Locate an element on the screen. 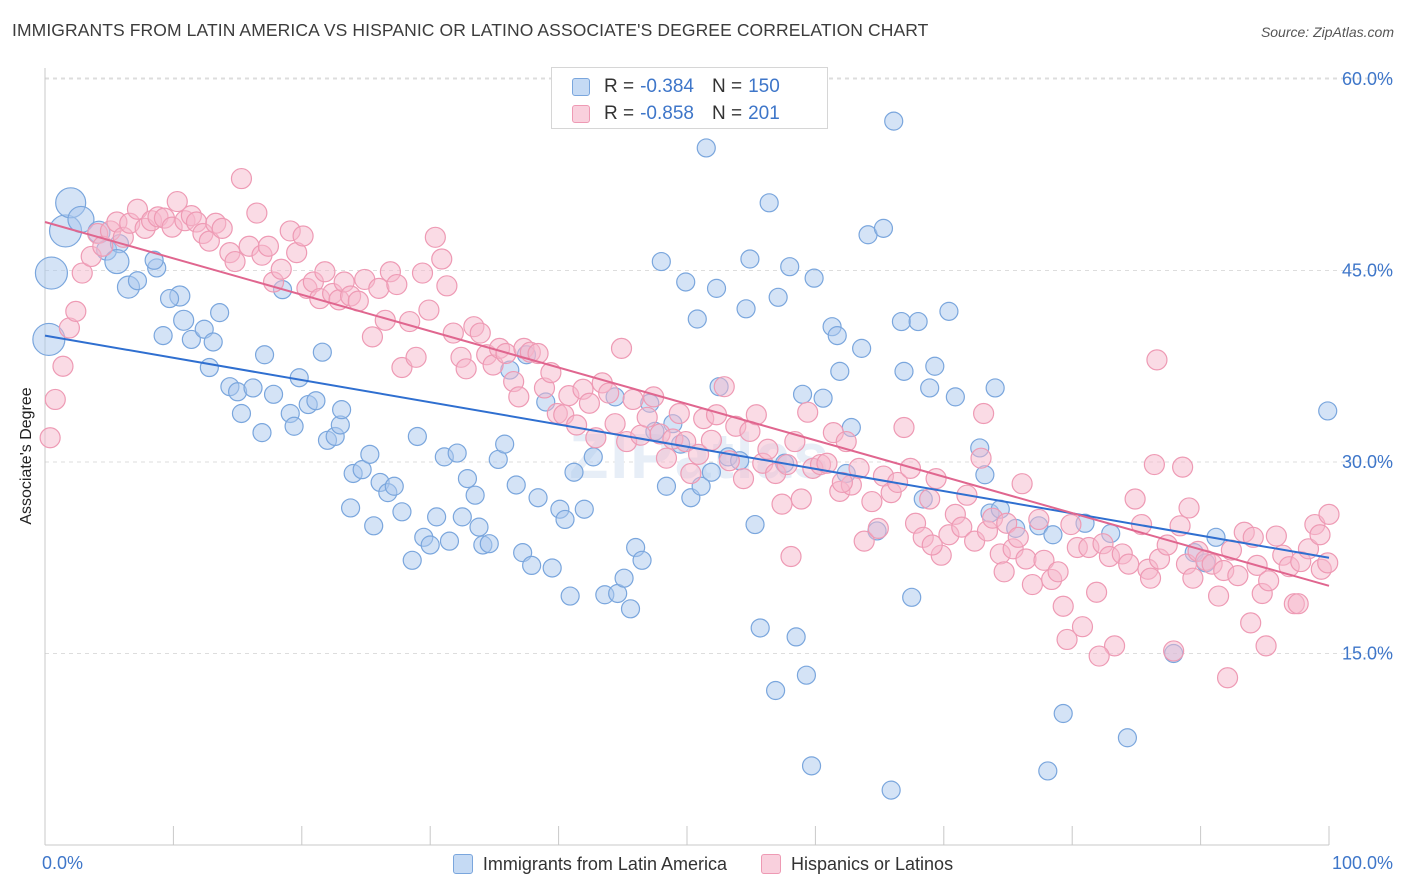  legend-item-hispanics: Hispanics or Latinos is located at coordinates (857, 864).